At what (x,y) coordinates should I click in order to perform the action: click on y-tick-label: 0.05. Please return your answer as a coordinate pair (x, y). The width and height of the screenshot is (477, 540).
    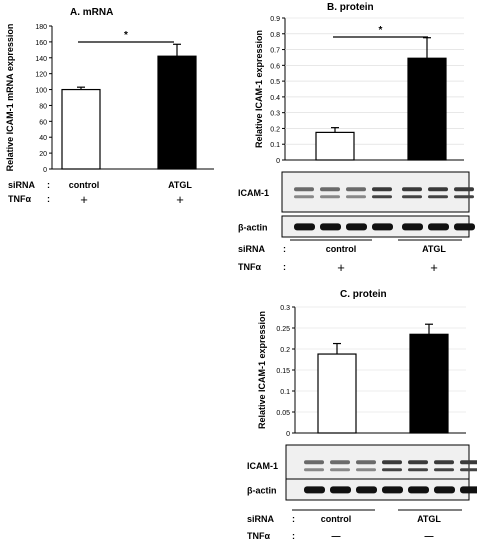
    Looking at the image, I should click on (283, 413).